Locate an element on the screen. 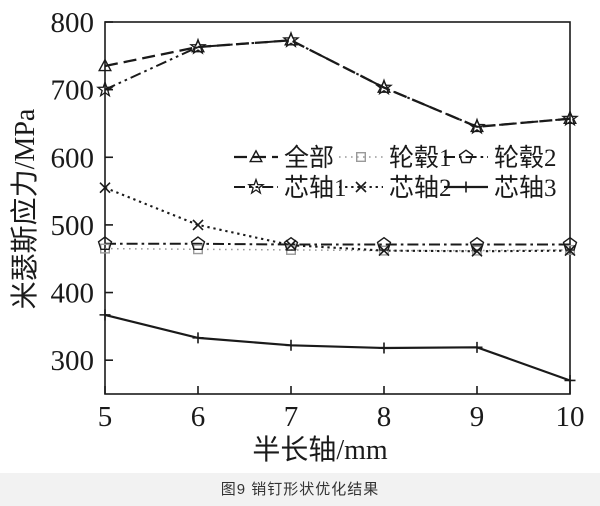  series-line-全部 is located at coordinates (337, 83).